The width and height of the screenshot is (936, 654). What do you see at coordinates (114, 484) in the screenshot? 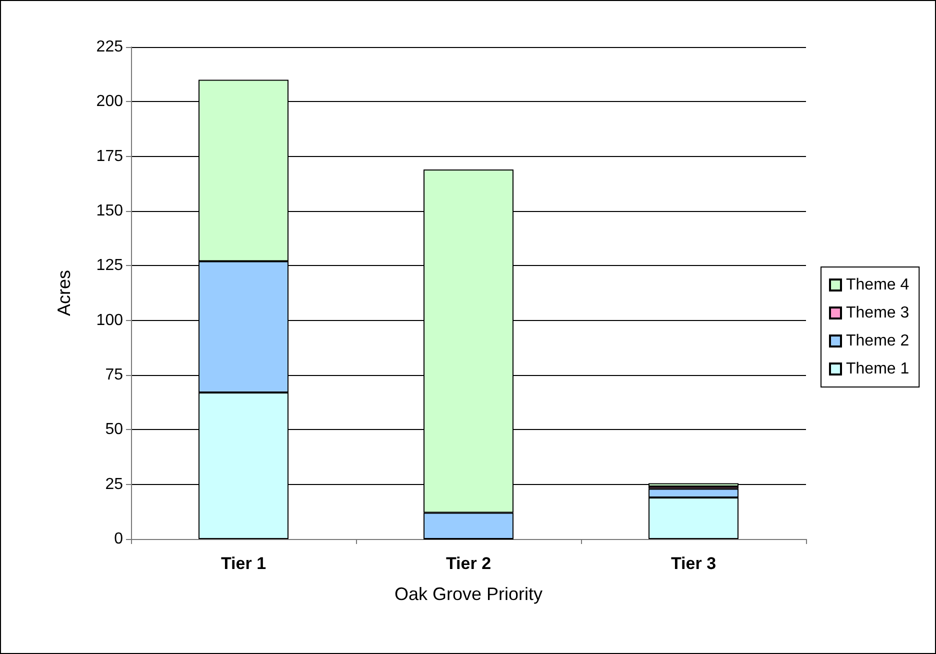
I see `y-tick-label: 25` at bounding box center [114, 484].